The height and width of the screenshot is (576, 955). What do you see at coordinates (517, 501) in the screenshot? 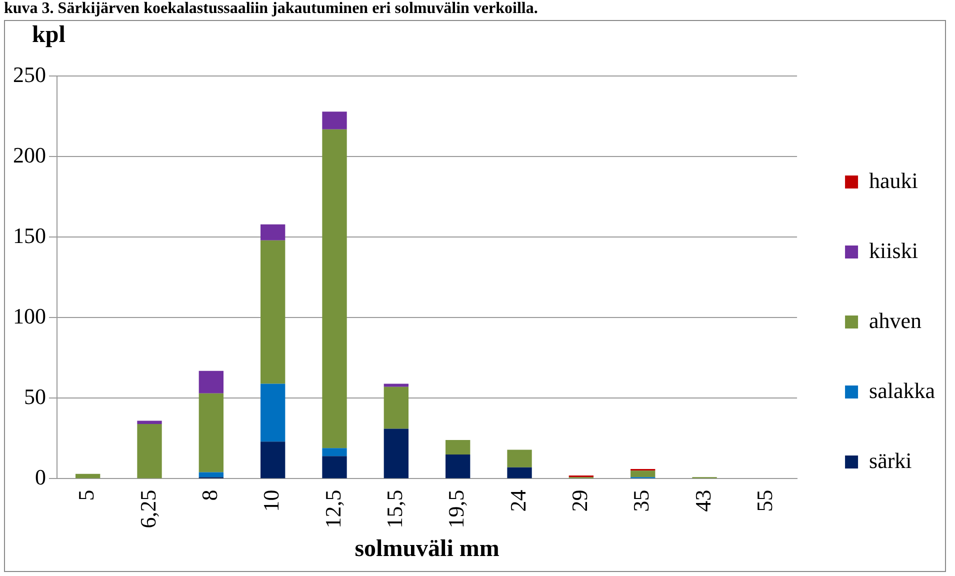
I see `x-tick-label: 24` at bounding box center [517, 501].